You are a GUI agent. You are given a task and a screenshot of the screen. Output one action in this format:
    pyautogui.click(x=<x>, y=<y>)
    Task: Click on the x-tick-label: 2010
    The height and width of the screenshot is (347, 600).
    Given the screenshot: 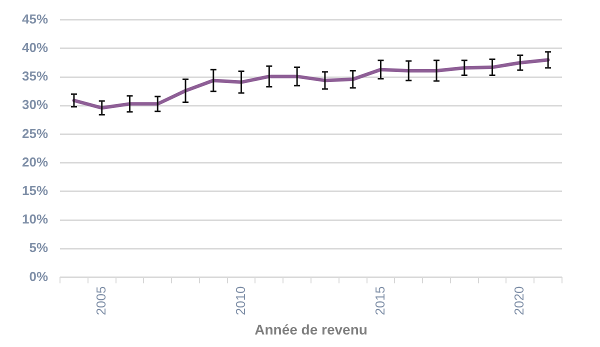 What is the action you would take?
    pyautogui.click(x=240, y=301)
    